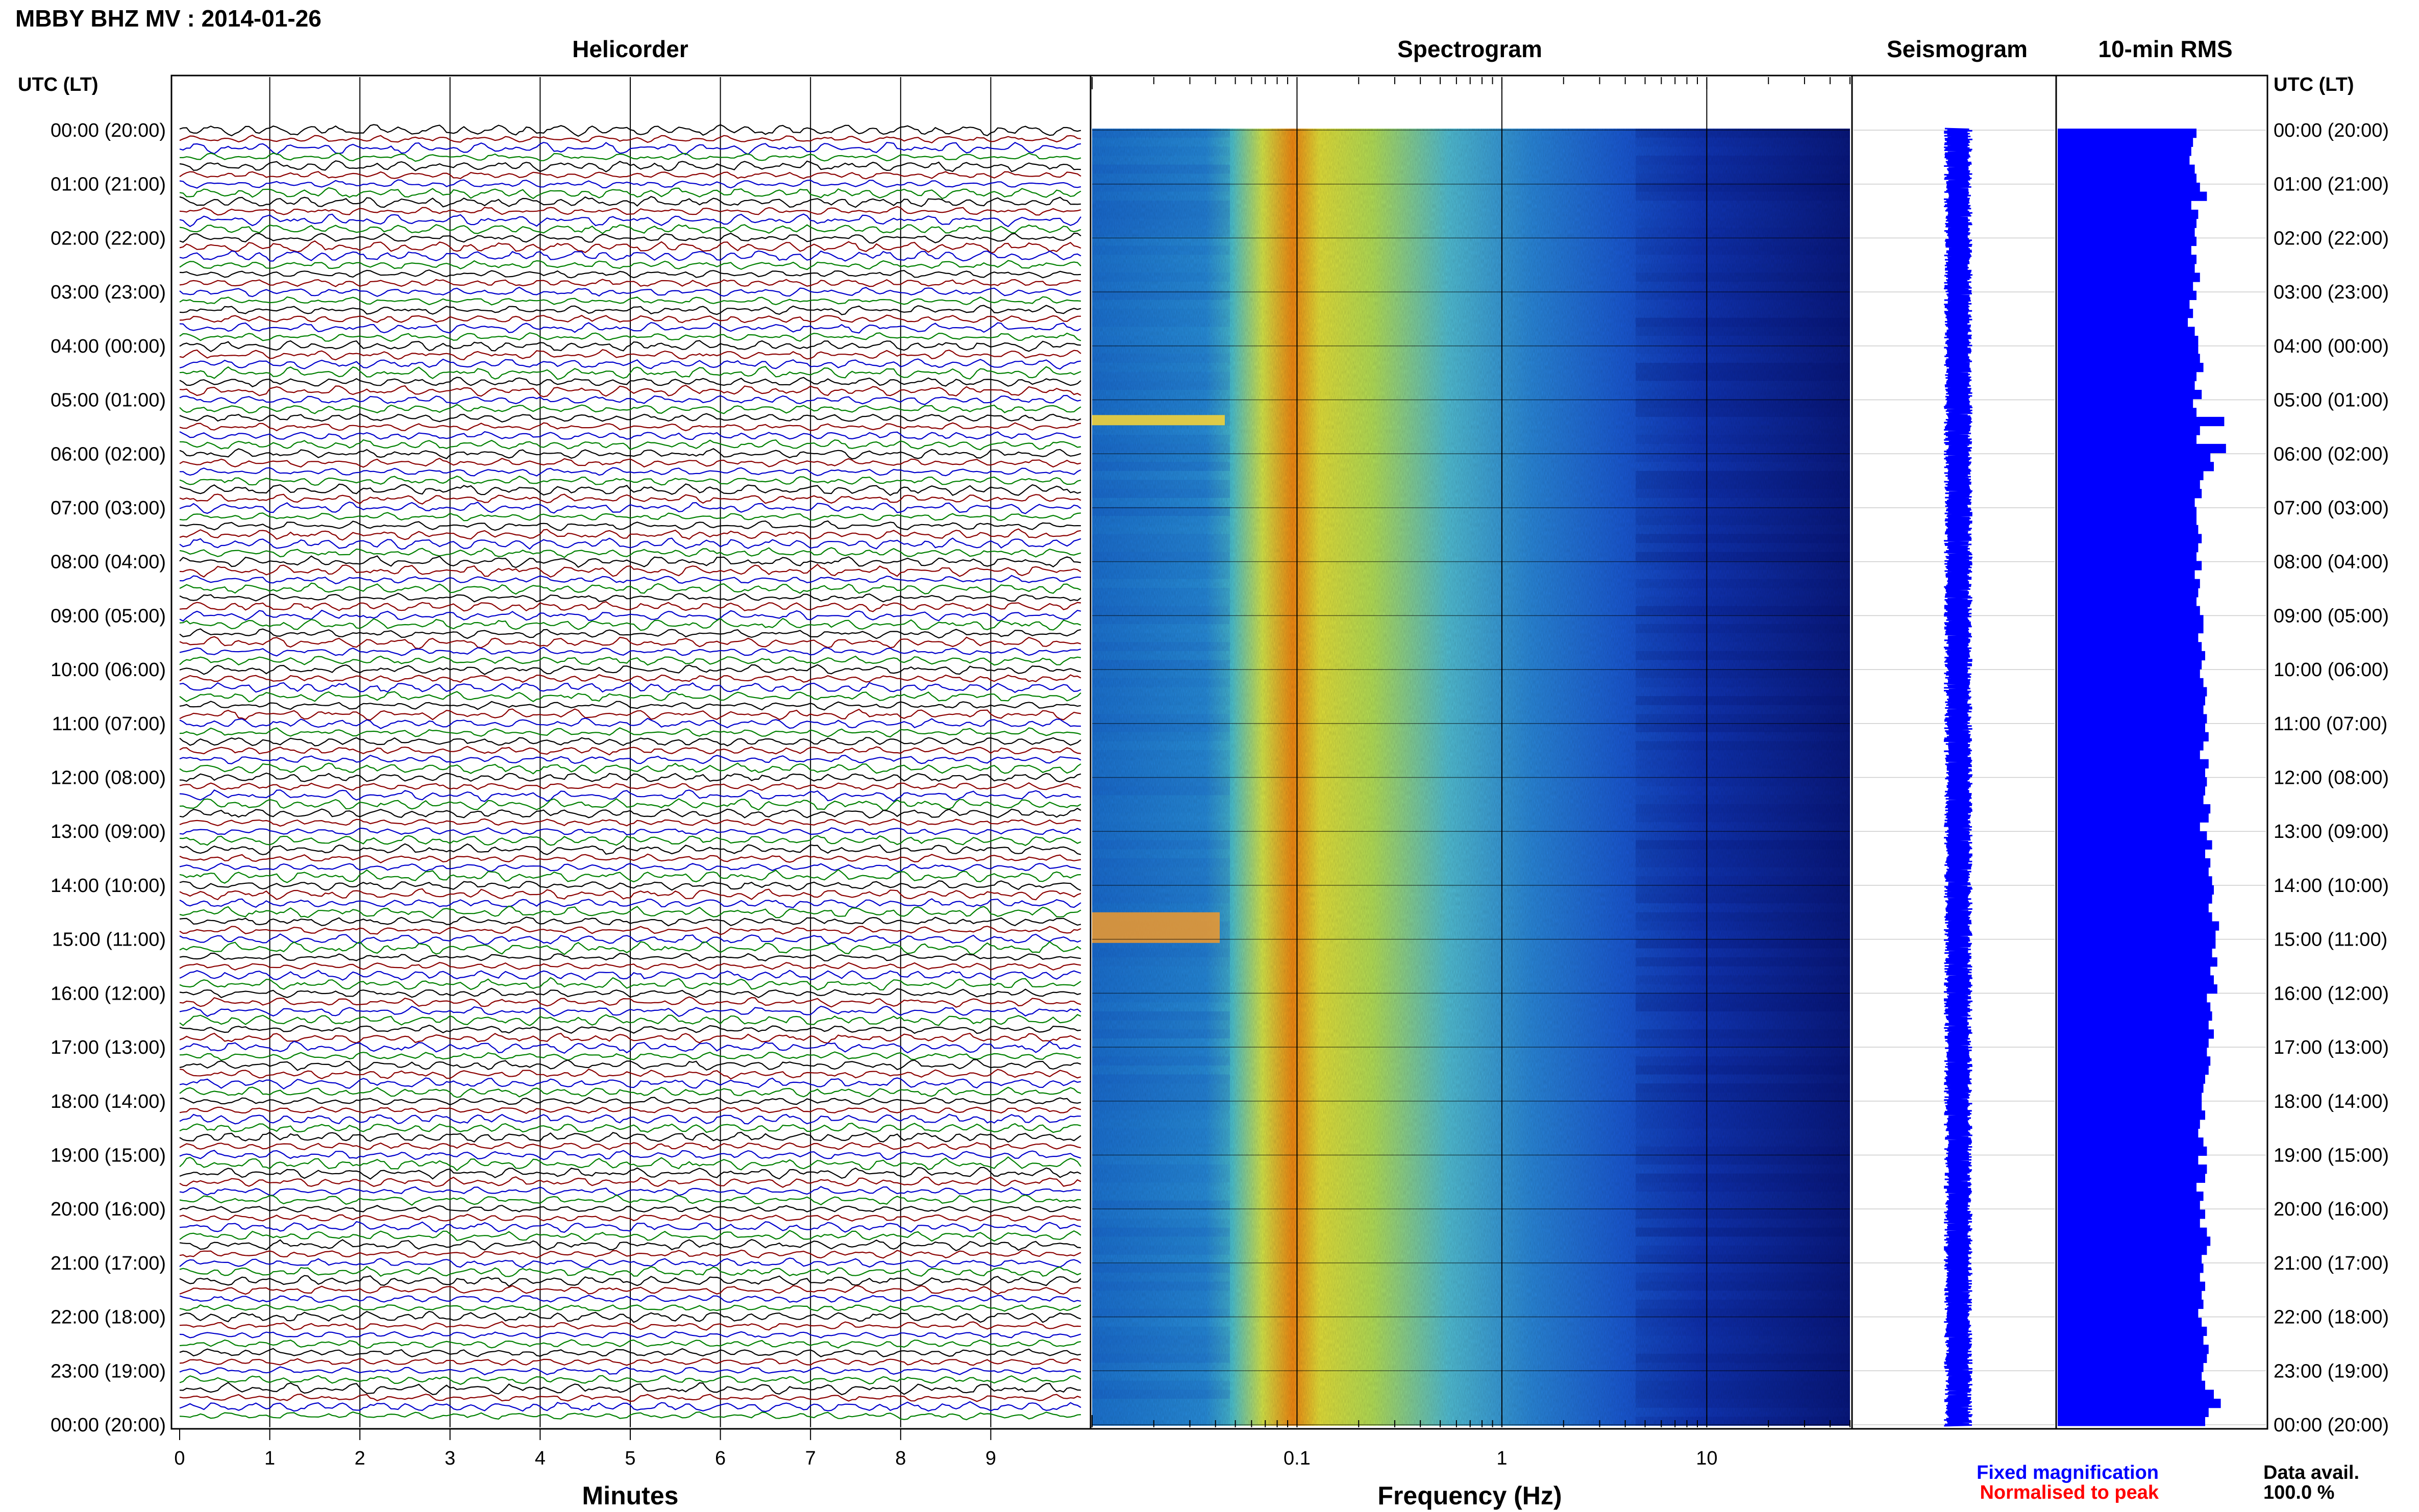 The width and height of the screenshot is (2419, 1512). Describe the element at coordinates (109, 724) in the screenshot. I see `time-label-left: 11:00 (07:00)` at that location.